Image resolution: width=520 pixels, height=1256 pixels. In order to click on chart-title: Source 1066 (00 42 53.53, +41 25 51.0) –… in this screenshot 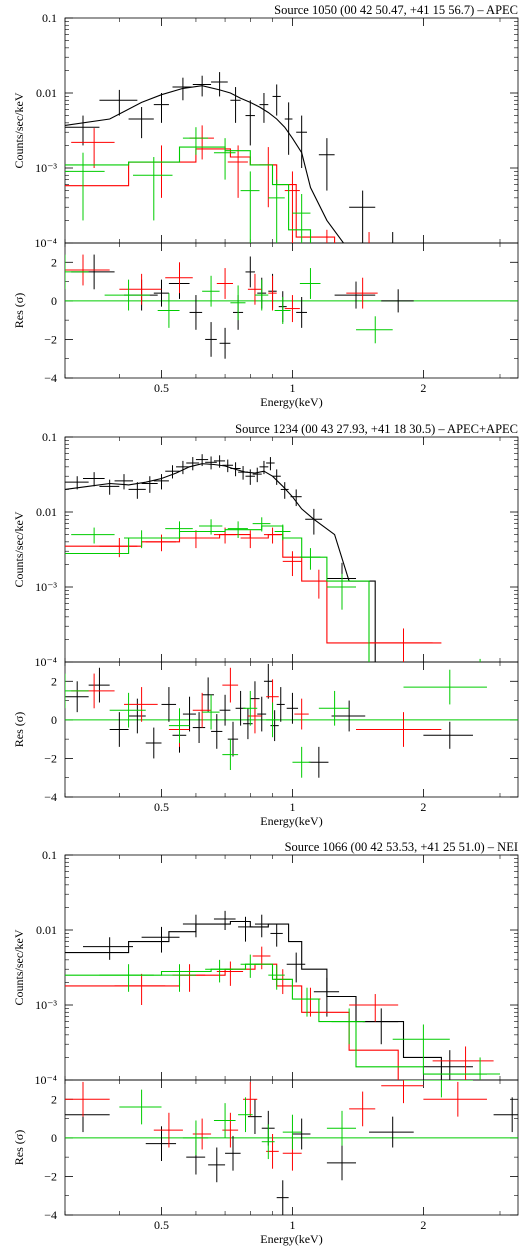, I will do `click(401, 847)`.